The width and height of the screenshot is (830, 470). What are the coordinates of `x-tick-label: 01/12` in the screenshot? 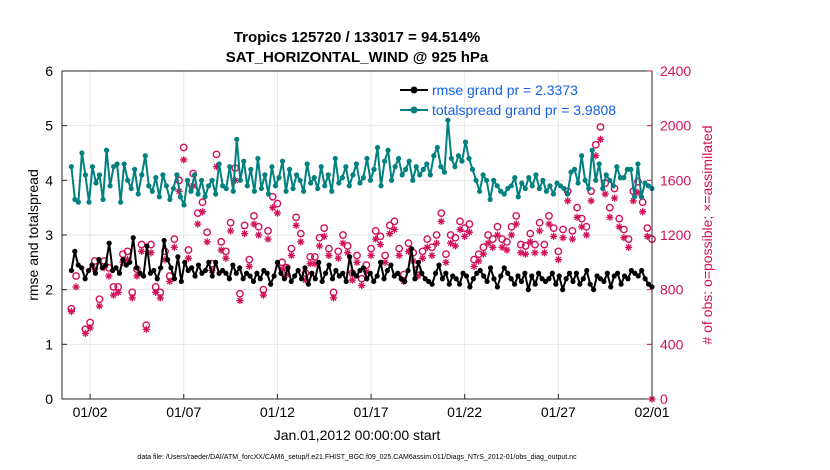 It's located at (277, 412).